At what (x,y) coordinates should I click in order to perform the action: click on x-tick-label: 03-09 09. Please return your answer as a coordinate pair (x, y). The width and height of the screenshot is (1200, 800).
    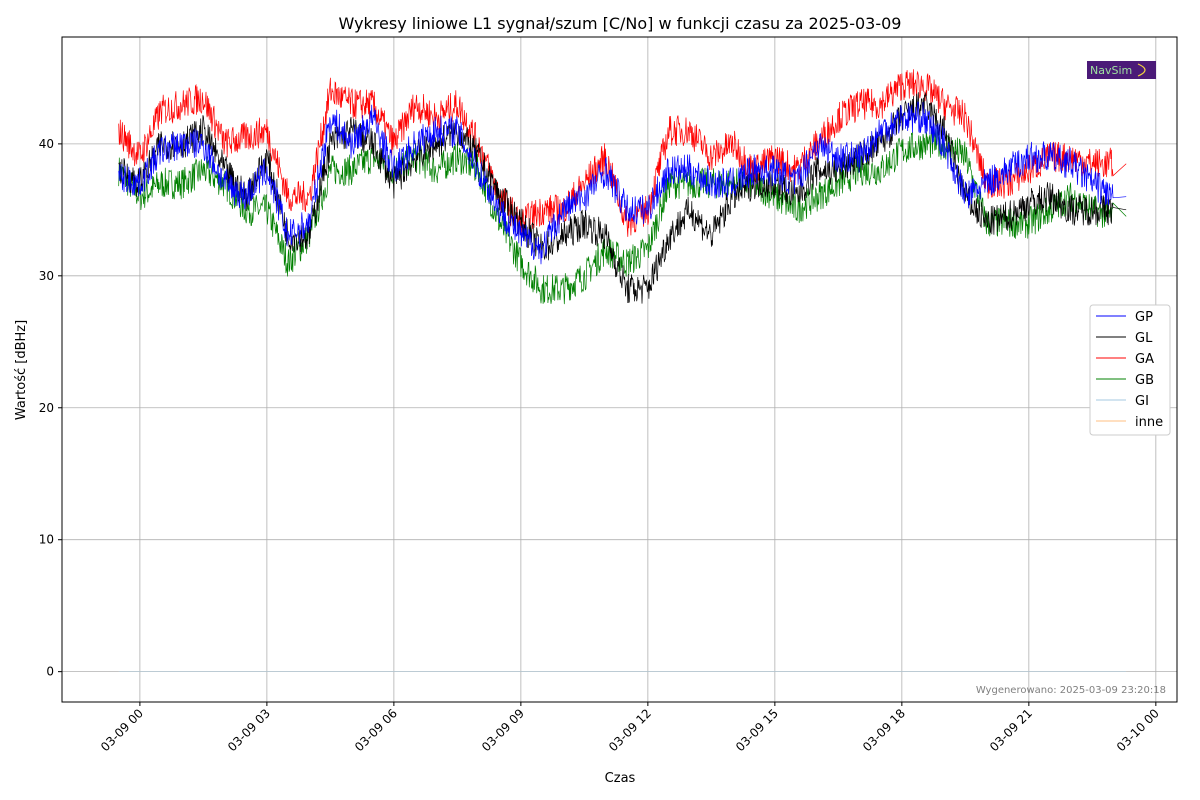
    Looking at the image, I should click on (503, 730).